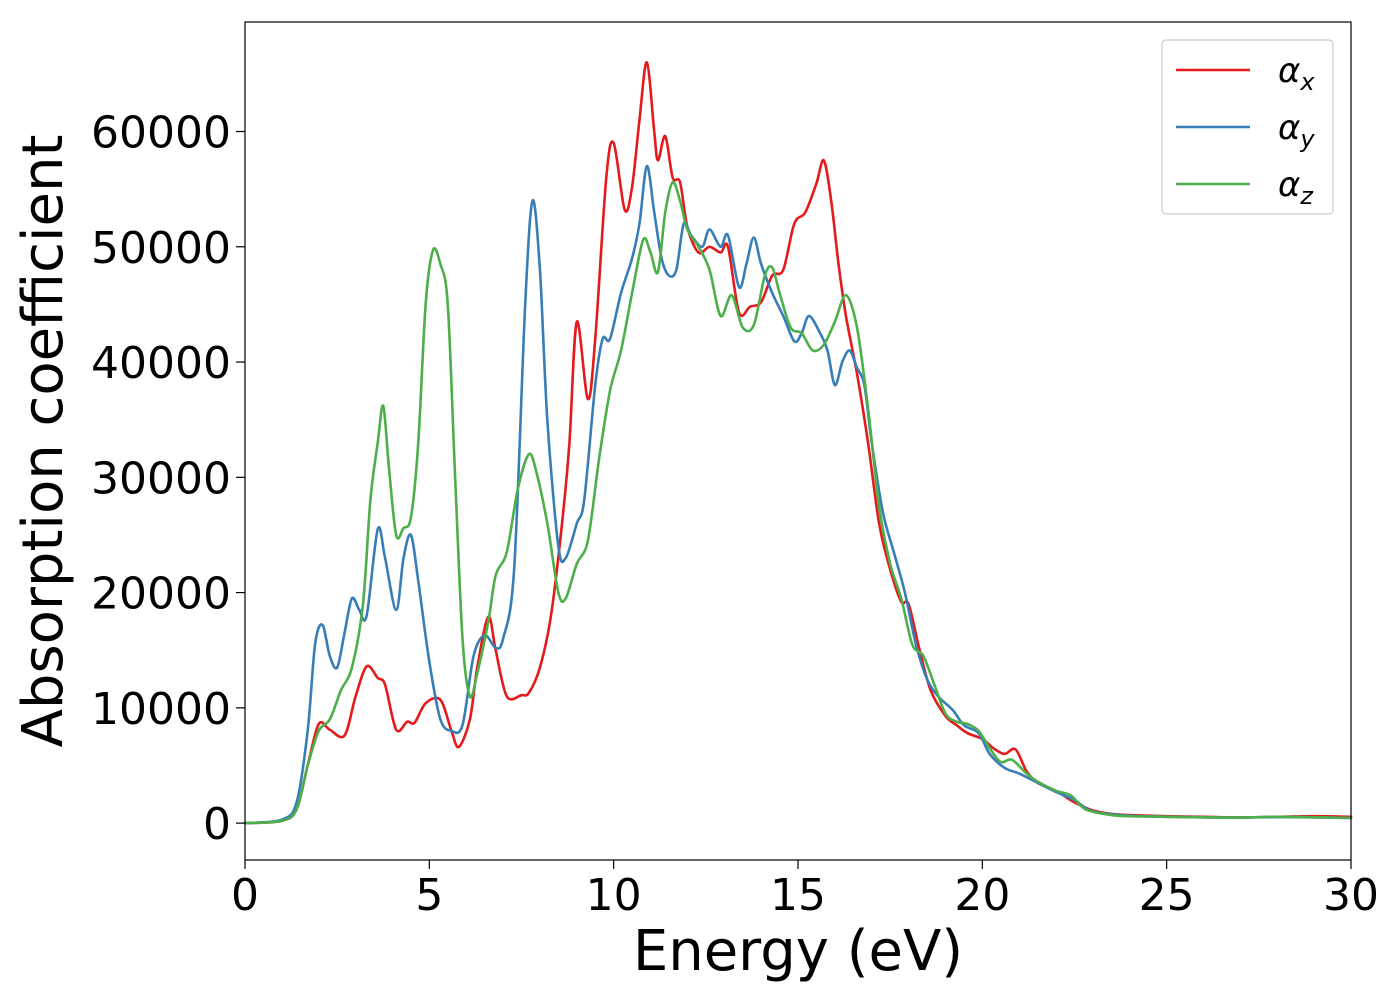 The width and height of the screenshot is (1400, 1000). What do you see at coordinates (161, 248) in the screenshot?
I see `y-tick-label: 50000` at bounding box center [161, 248].